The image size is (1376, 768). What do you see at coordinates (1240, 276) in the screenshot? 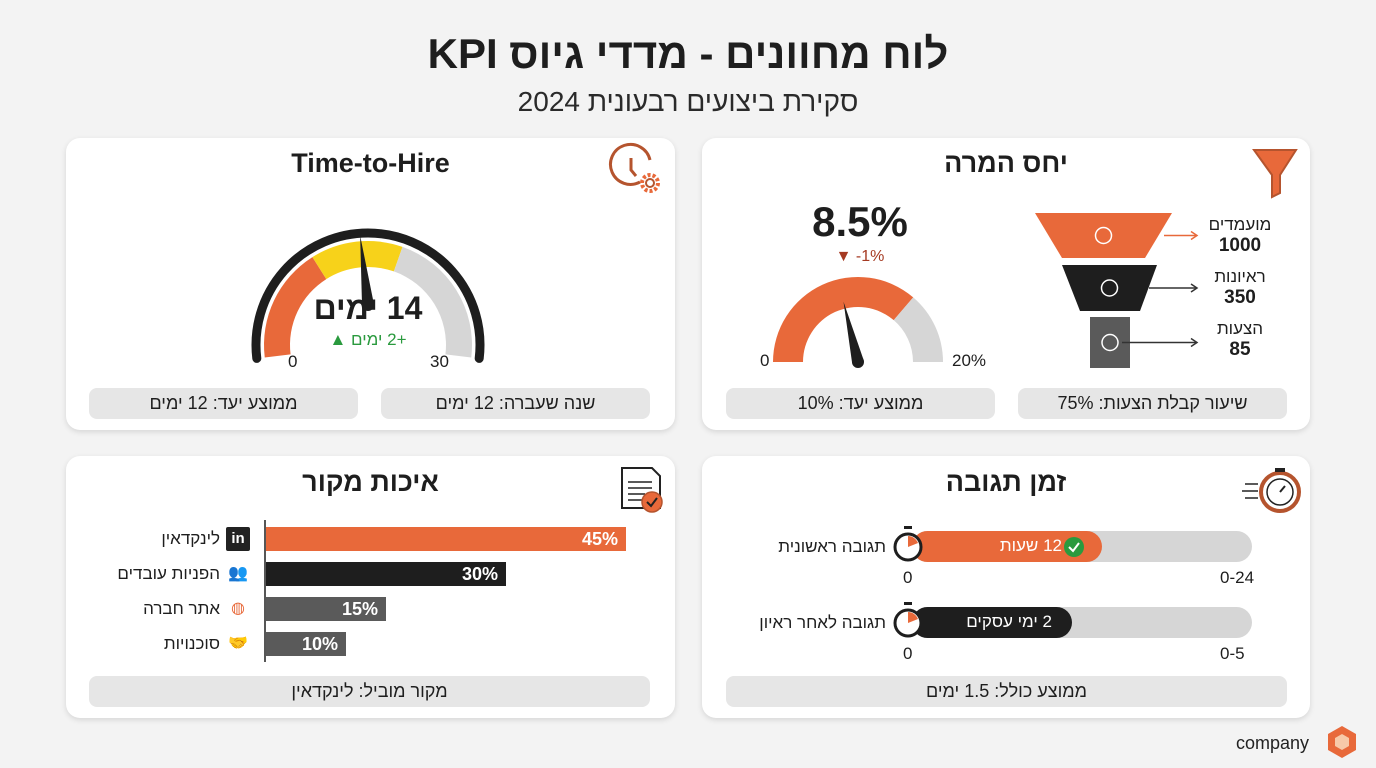
I see `funnel-stage-label: ראיונות` at bounding box center [1240, 276].